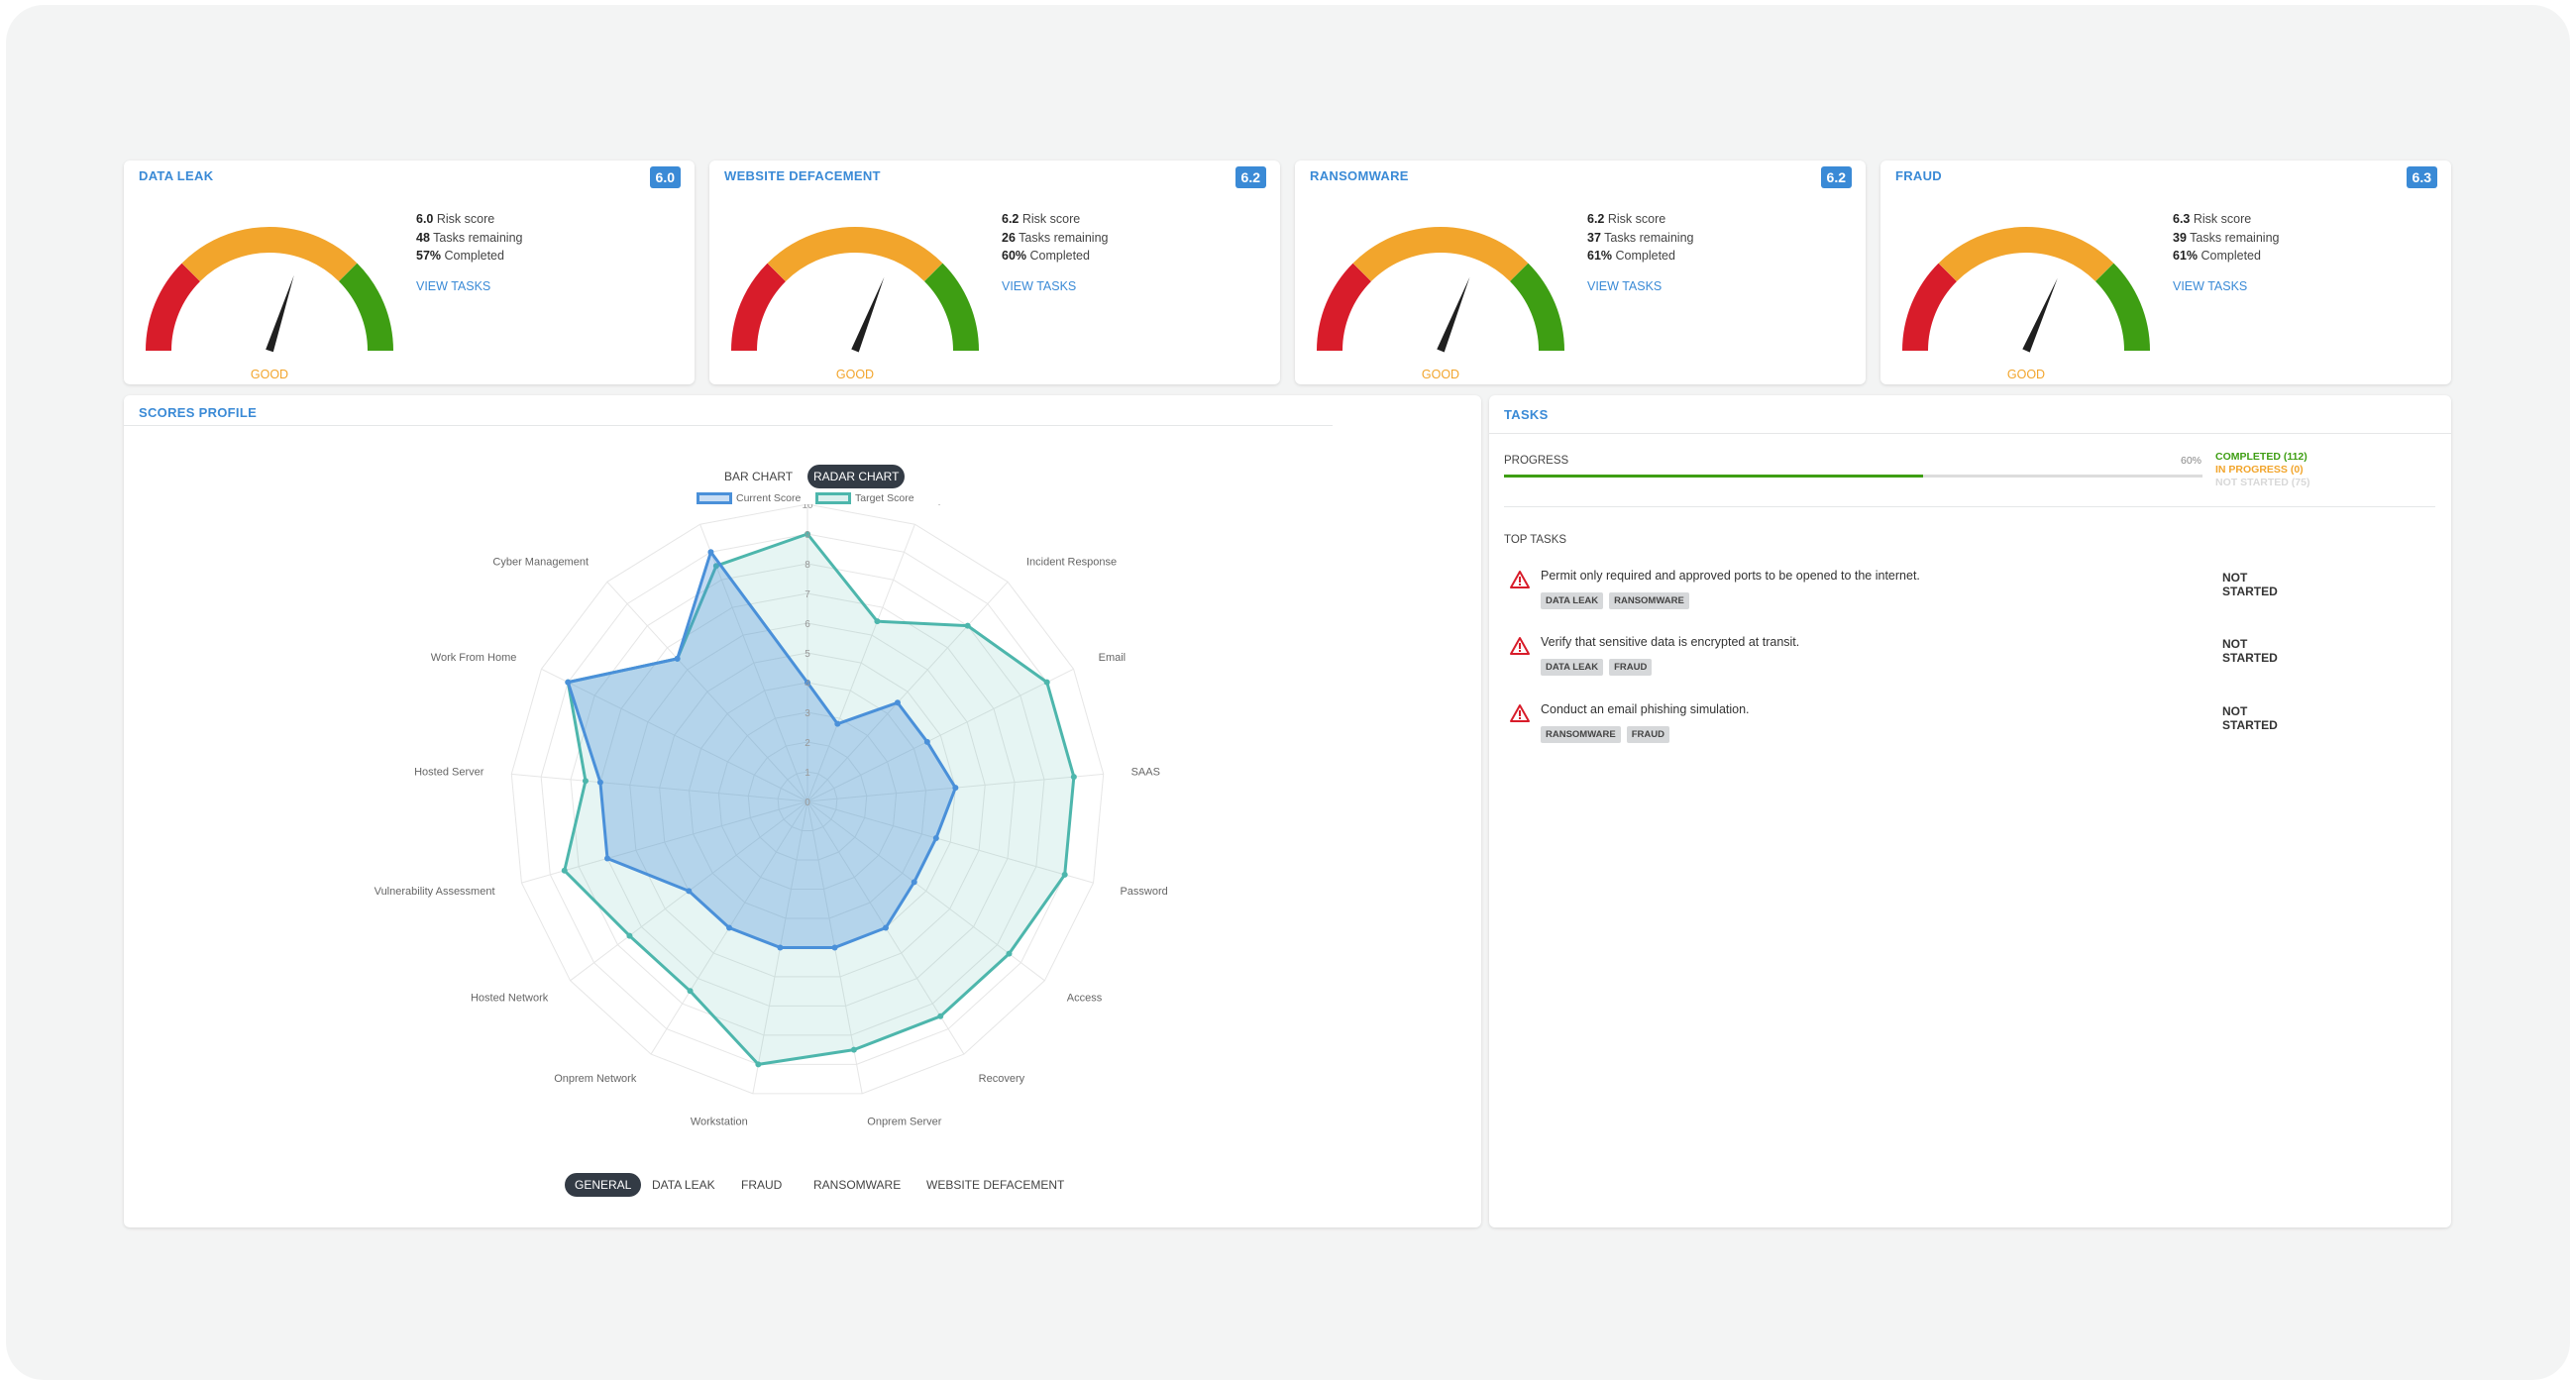 Image resolution: width=2576 pixels, height=1385 pixels. I want to click on radar-category-label: Work From Home, so click(474, 658).